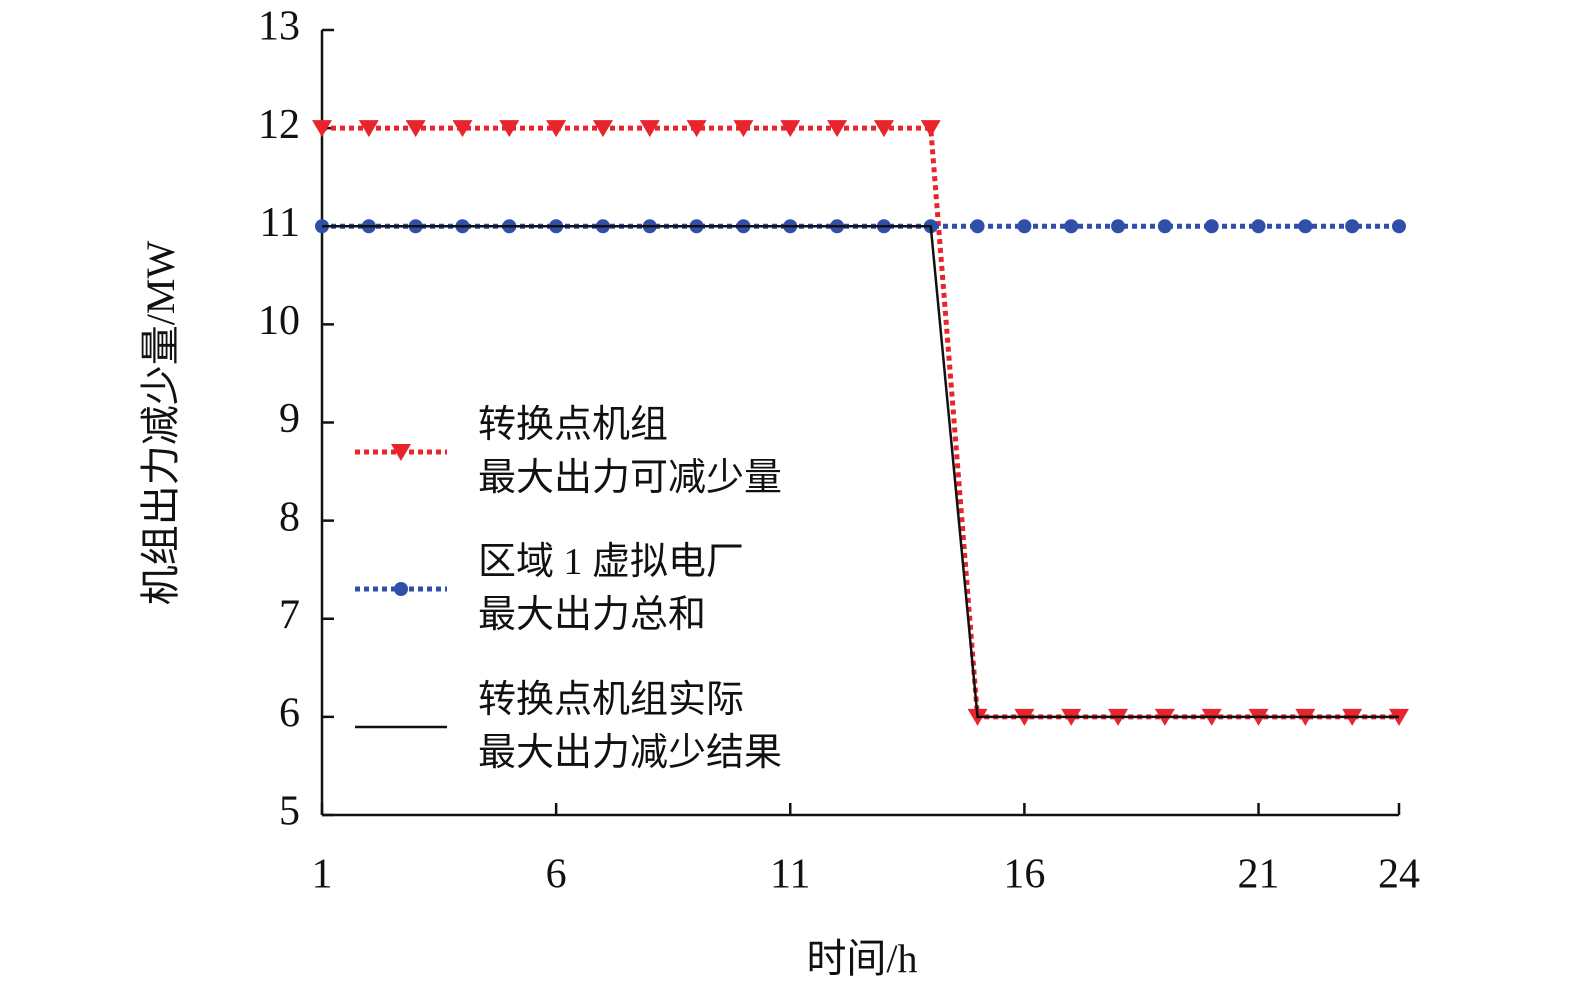 The width and height of the screenshot is (1575, 1004). Describe the element at coordinates (861, 958) in the screenshot. I see `x-axis-label: 时间/h` at that location.